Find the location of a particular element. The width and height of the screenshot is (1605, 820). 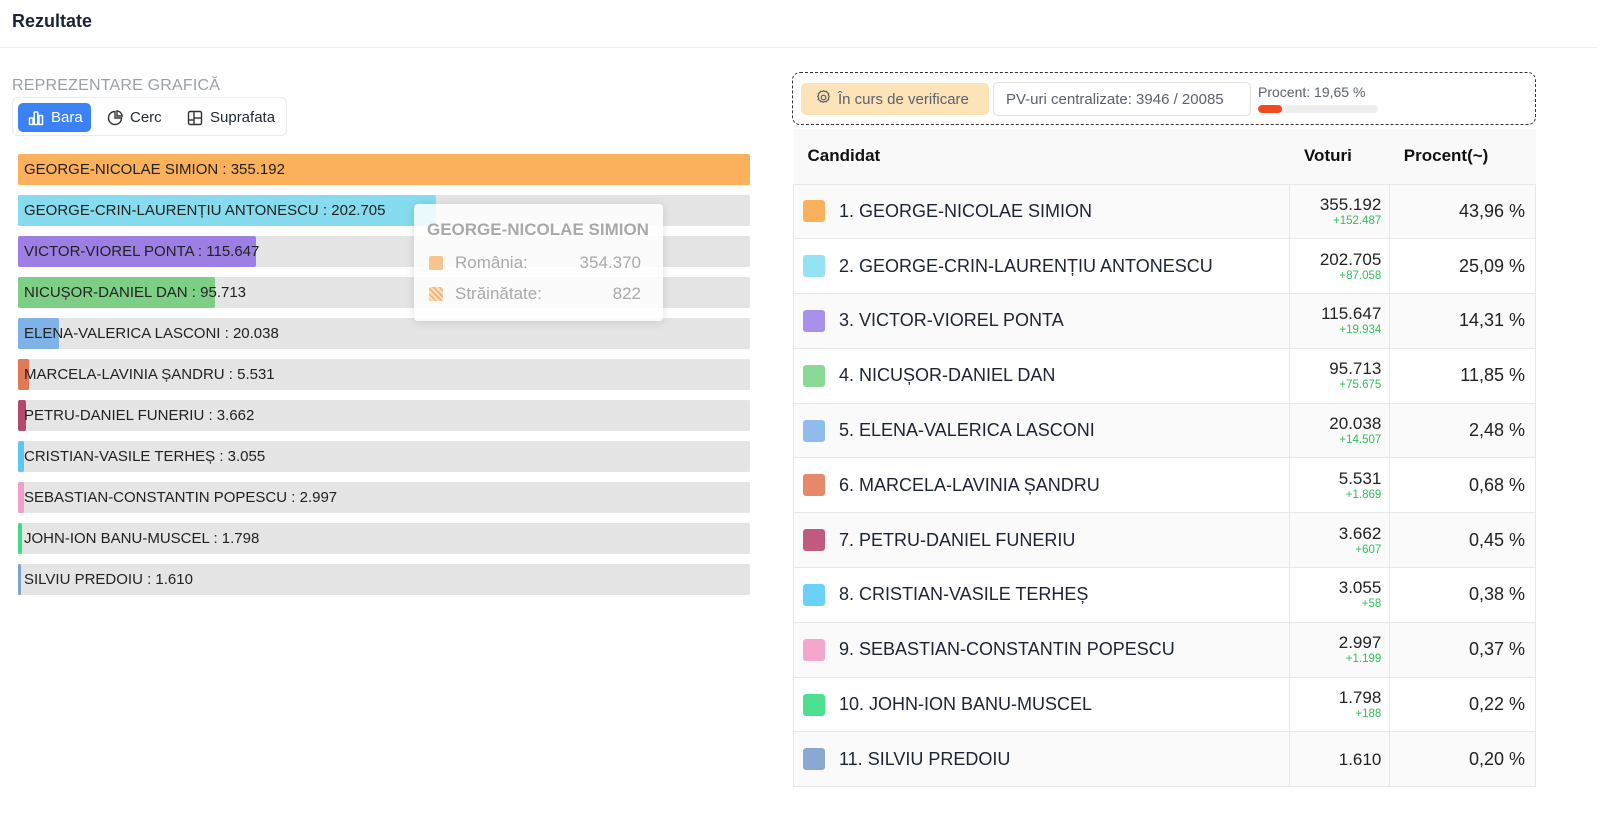

votes-value: 2.997 is located at coordinates (1360, 643).